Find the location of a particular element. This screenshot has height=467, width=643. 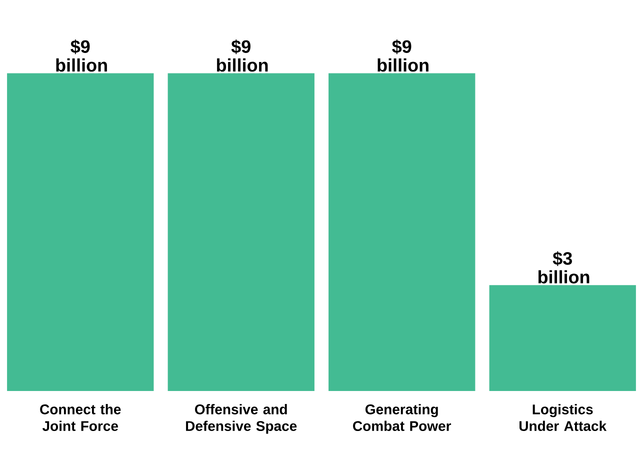

x-tick-label: Generating Combat Power is located at coordinates (402, 418).